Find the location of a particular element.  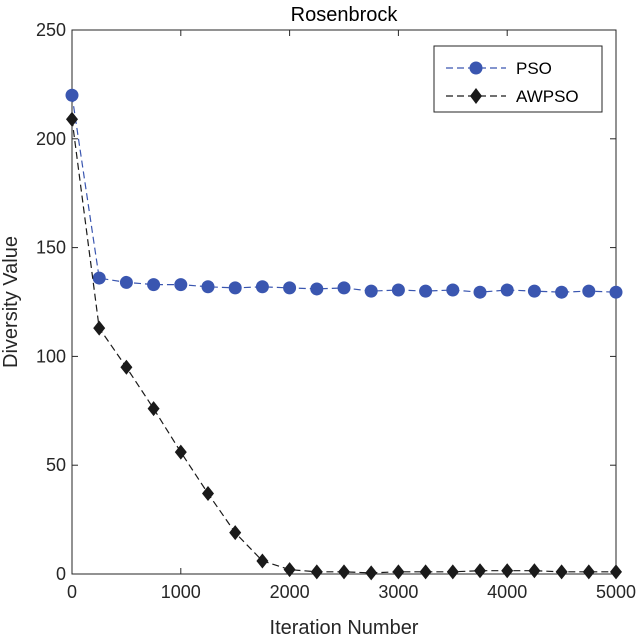

x-tick-label: 4000 is located at coordinates (507, 592).